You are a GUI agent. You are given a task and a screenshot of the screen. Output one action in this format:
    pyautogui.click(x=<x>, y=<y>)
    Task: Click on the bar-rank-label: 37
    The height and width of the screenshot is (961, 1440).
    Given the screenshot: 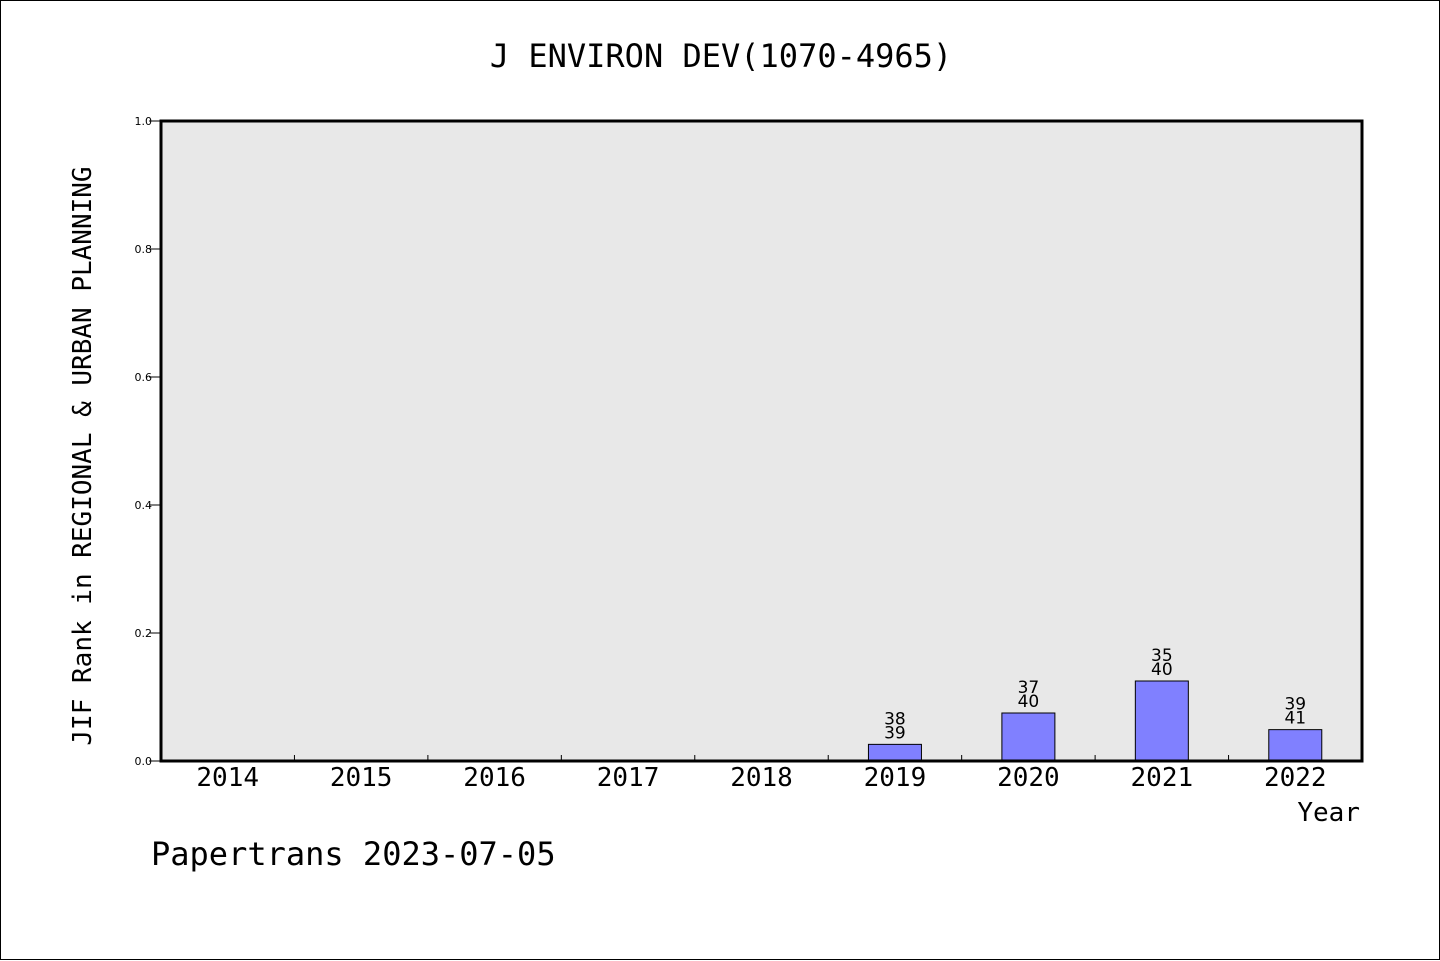 What is the action you would take?
    pyautogui.click(x=1029, y=688)
    